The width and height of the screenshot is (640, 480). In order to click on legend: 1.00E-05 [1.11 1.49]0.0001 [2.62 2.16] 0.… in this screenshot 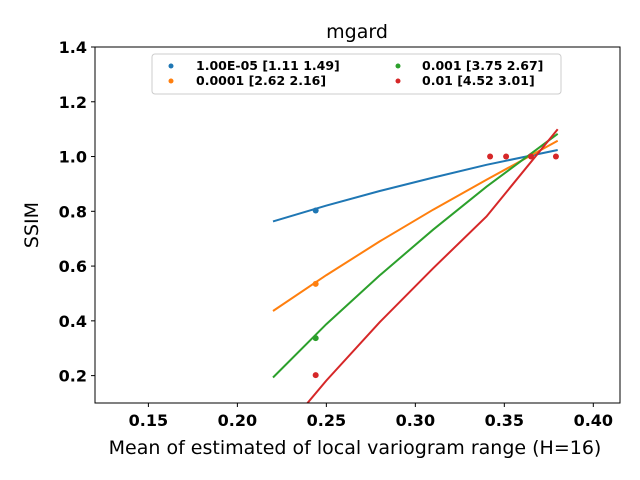, I will do `click(356, 74)`.